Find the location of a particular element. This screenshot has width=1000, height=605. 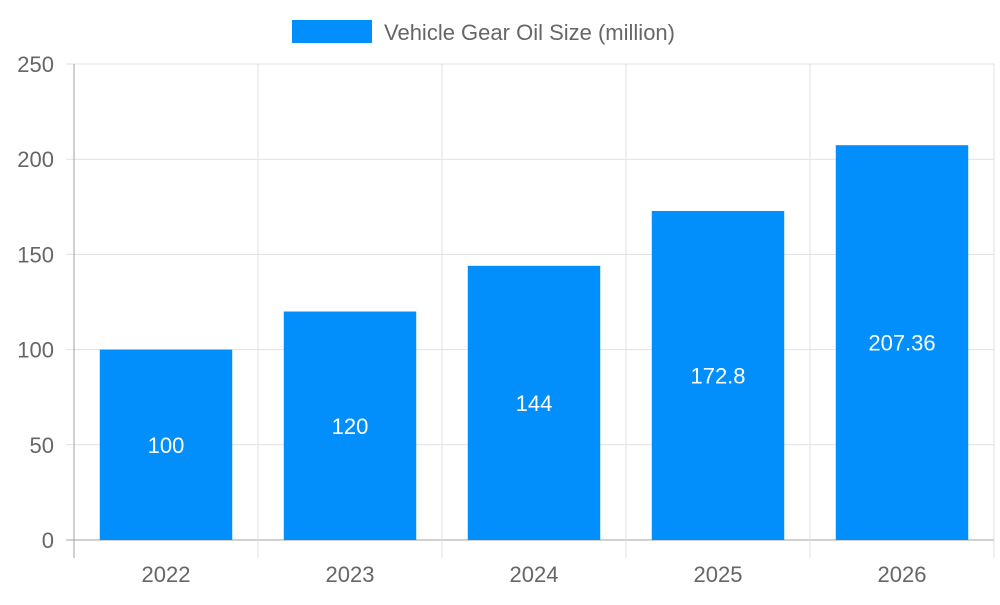

y-tick-label: 200 is located at coordinates (35, 159).